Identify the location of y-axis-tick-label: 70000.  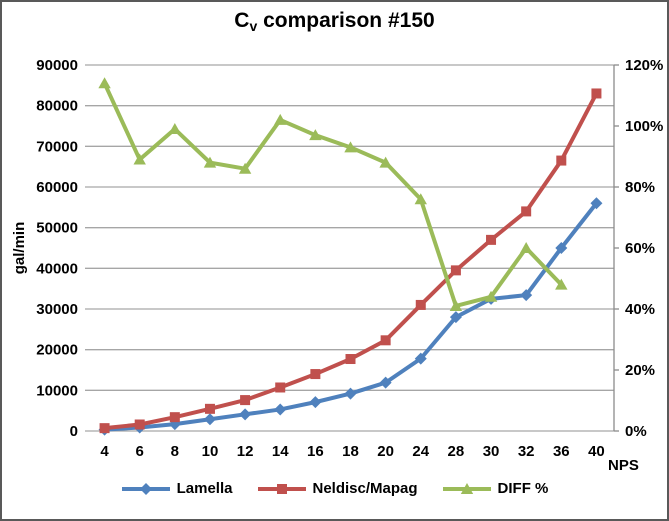
(57, 146).